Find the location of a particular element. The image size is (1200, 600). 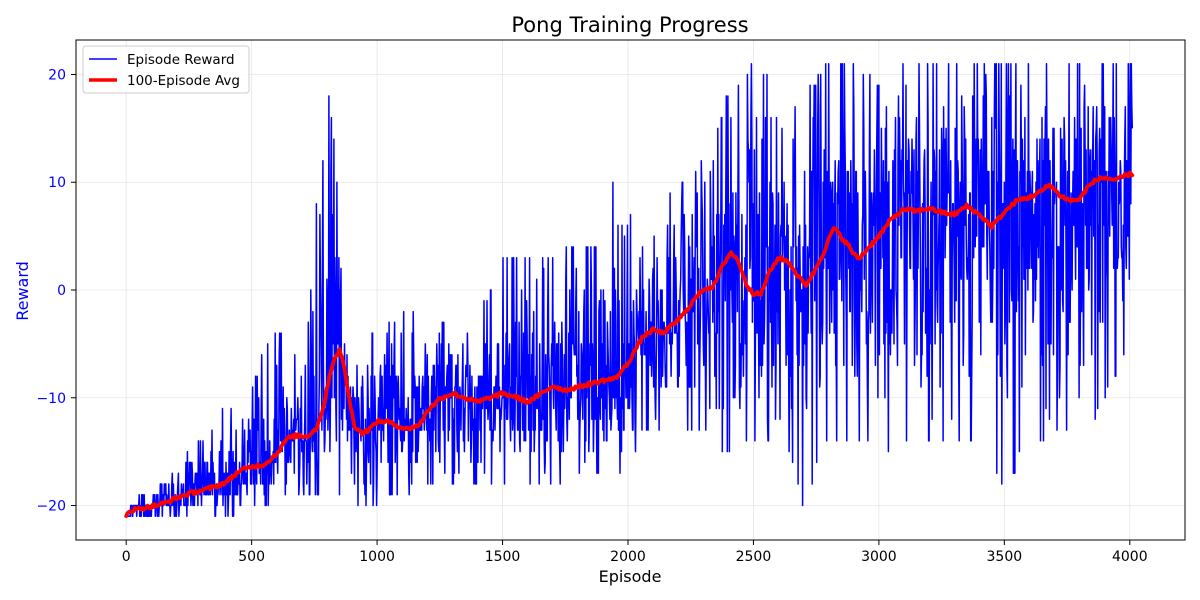

y-tick-label: 10 is located at coordinates (57, 183).